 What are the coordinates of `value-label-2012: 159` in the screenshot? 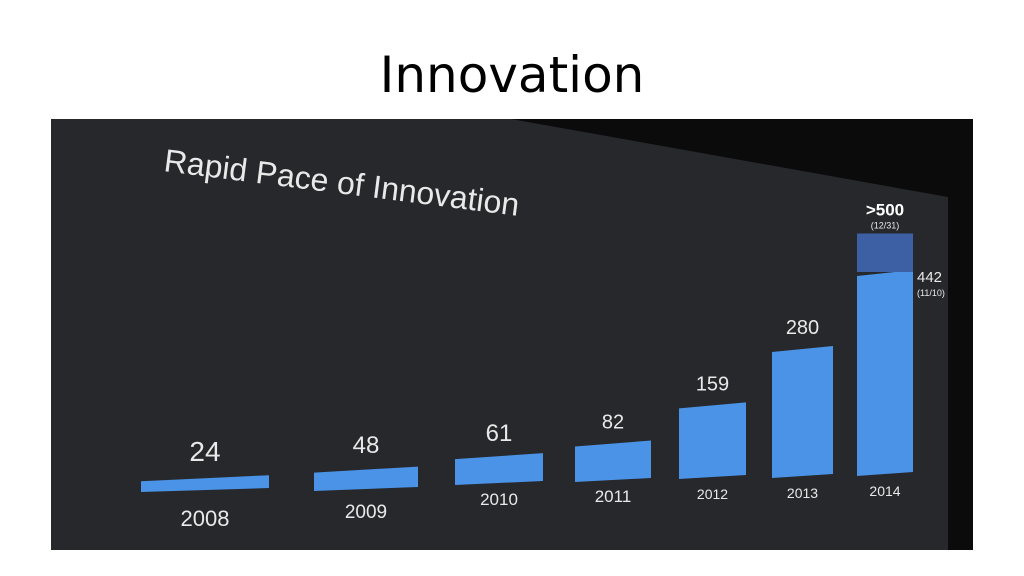 It's located at (712, 384).